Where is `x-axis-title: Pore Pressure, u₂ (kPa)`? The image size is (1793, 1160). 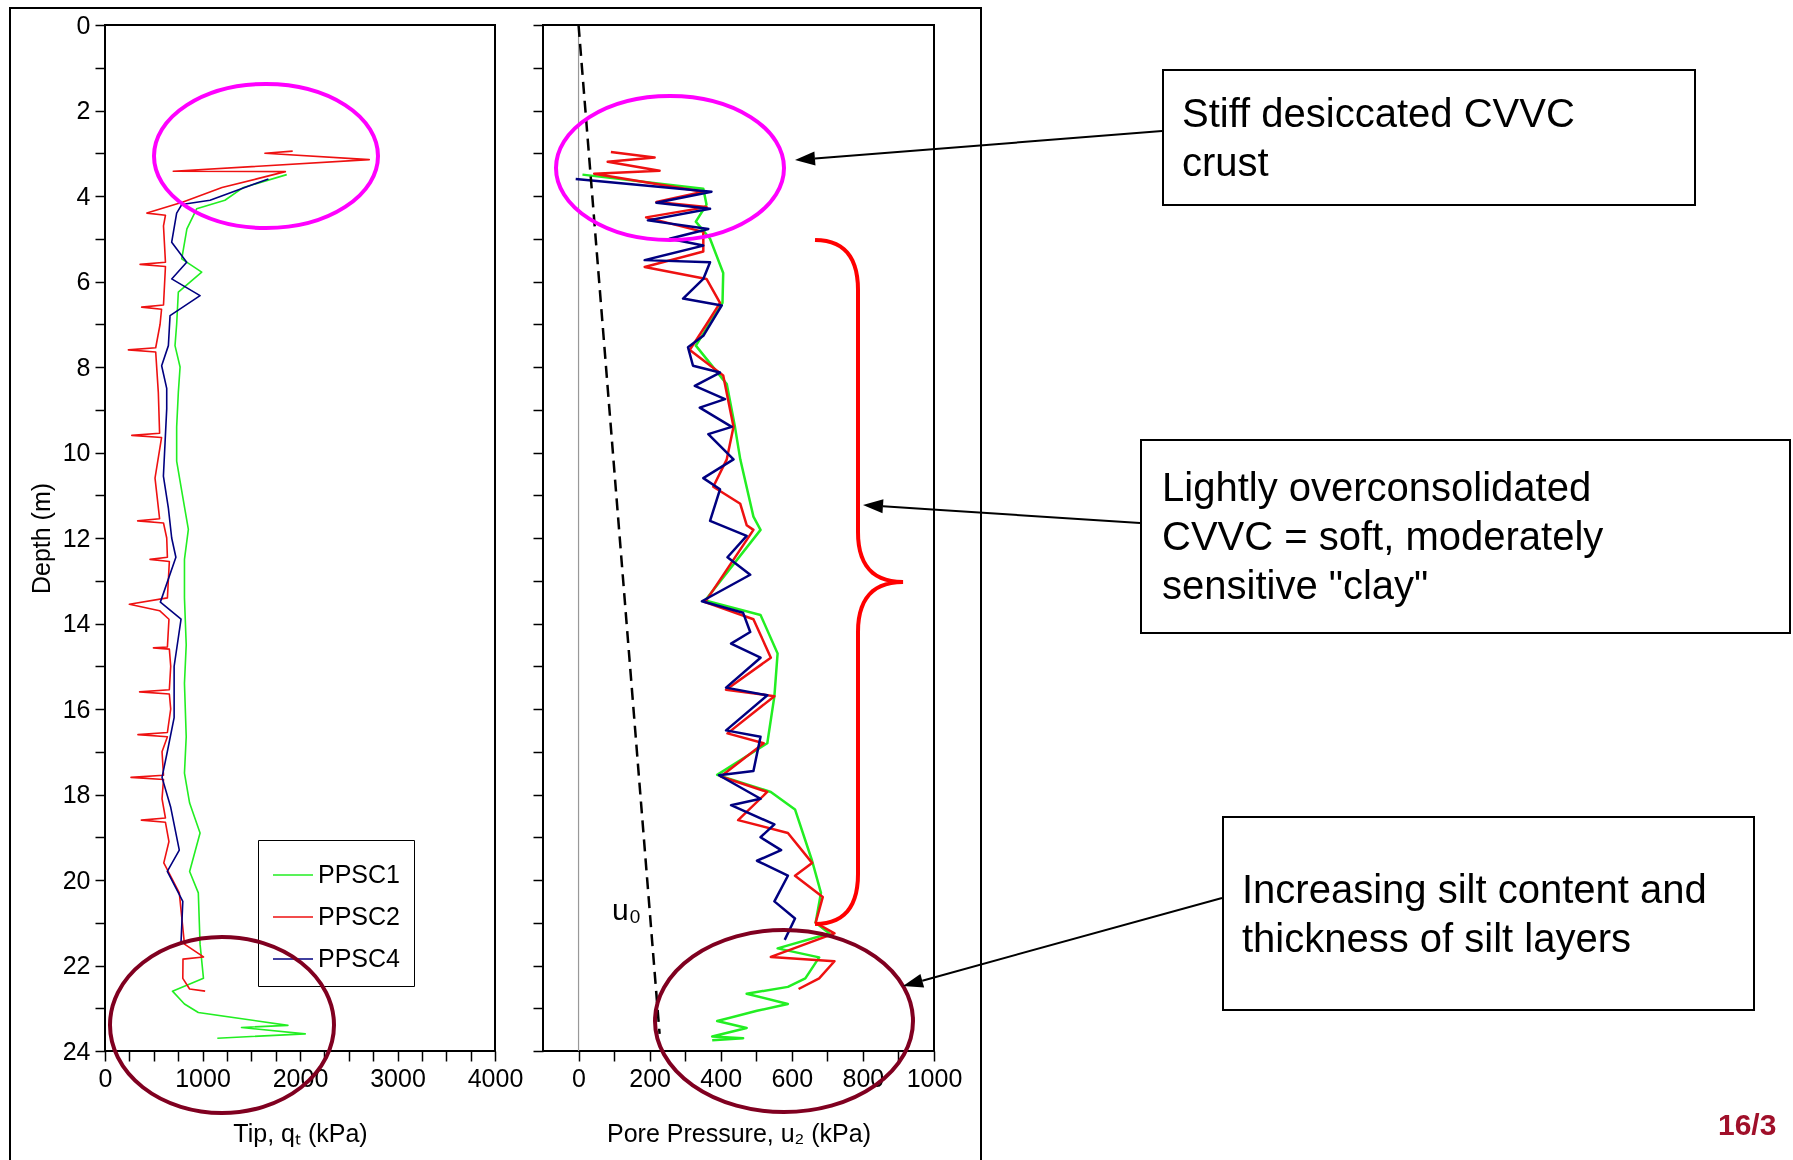
x-axis-title: Pore Pressure, u₂ (kPa) is located at coordinates (739, 1132).